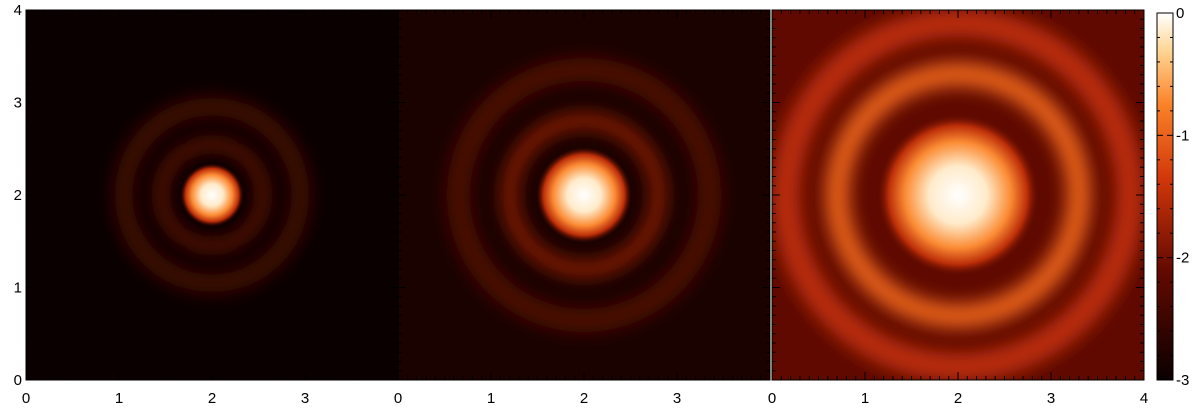 The height and width of the screenshot is (408, 1201). I want to click on colorbar-tick-label: 0, so click(1180, 13).